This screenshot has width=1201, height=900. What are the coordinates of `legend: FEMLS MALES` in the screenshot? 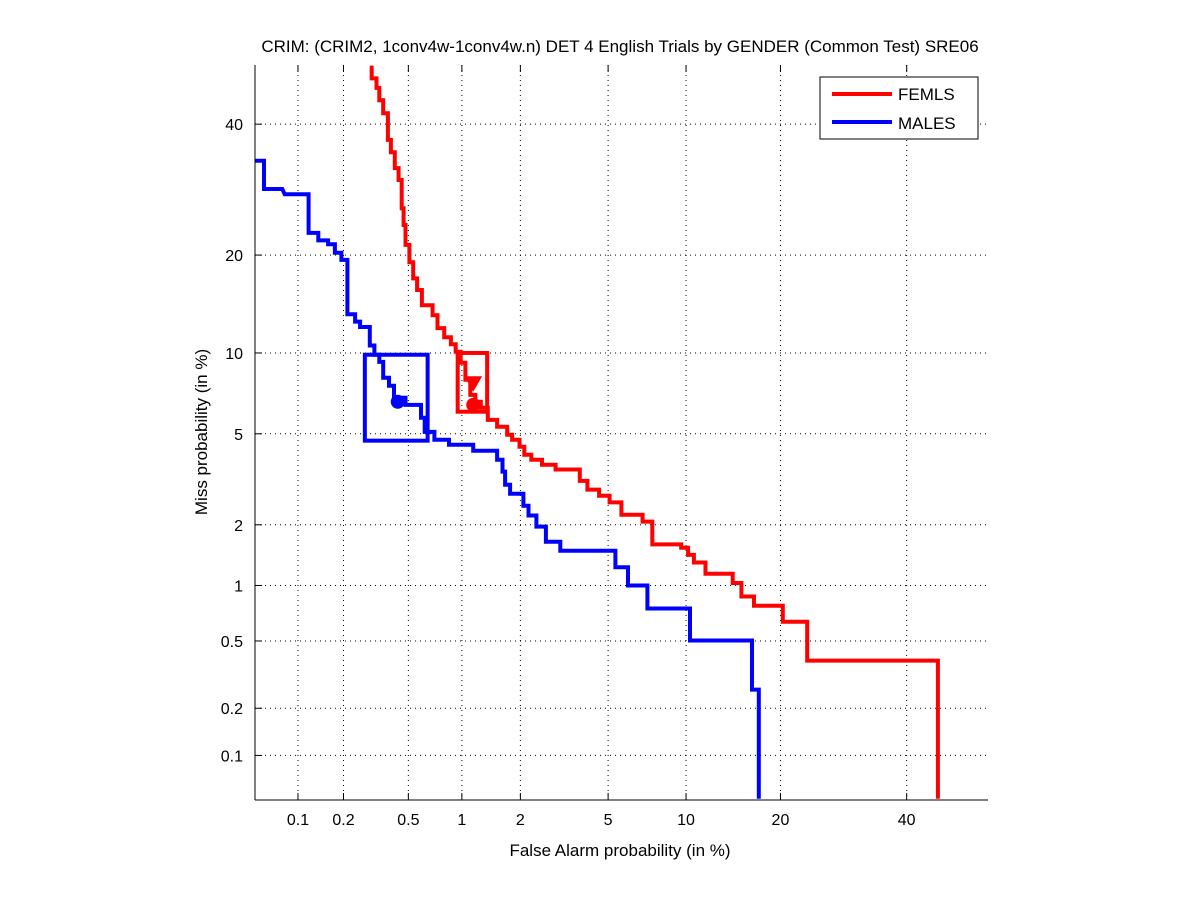 It's located at (899, 108).